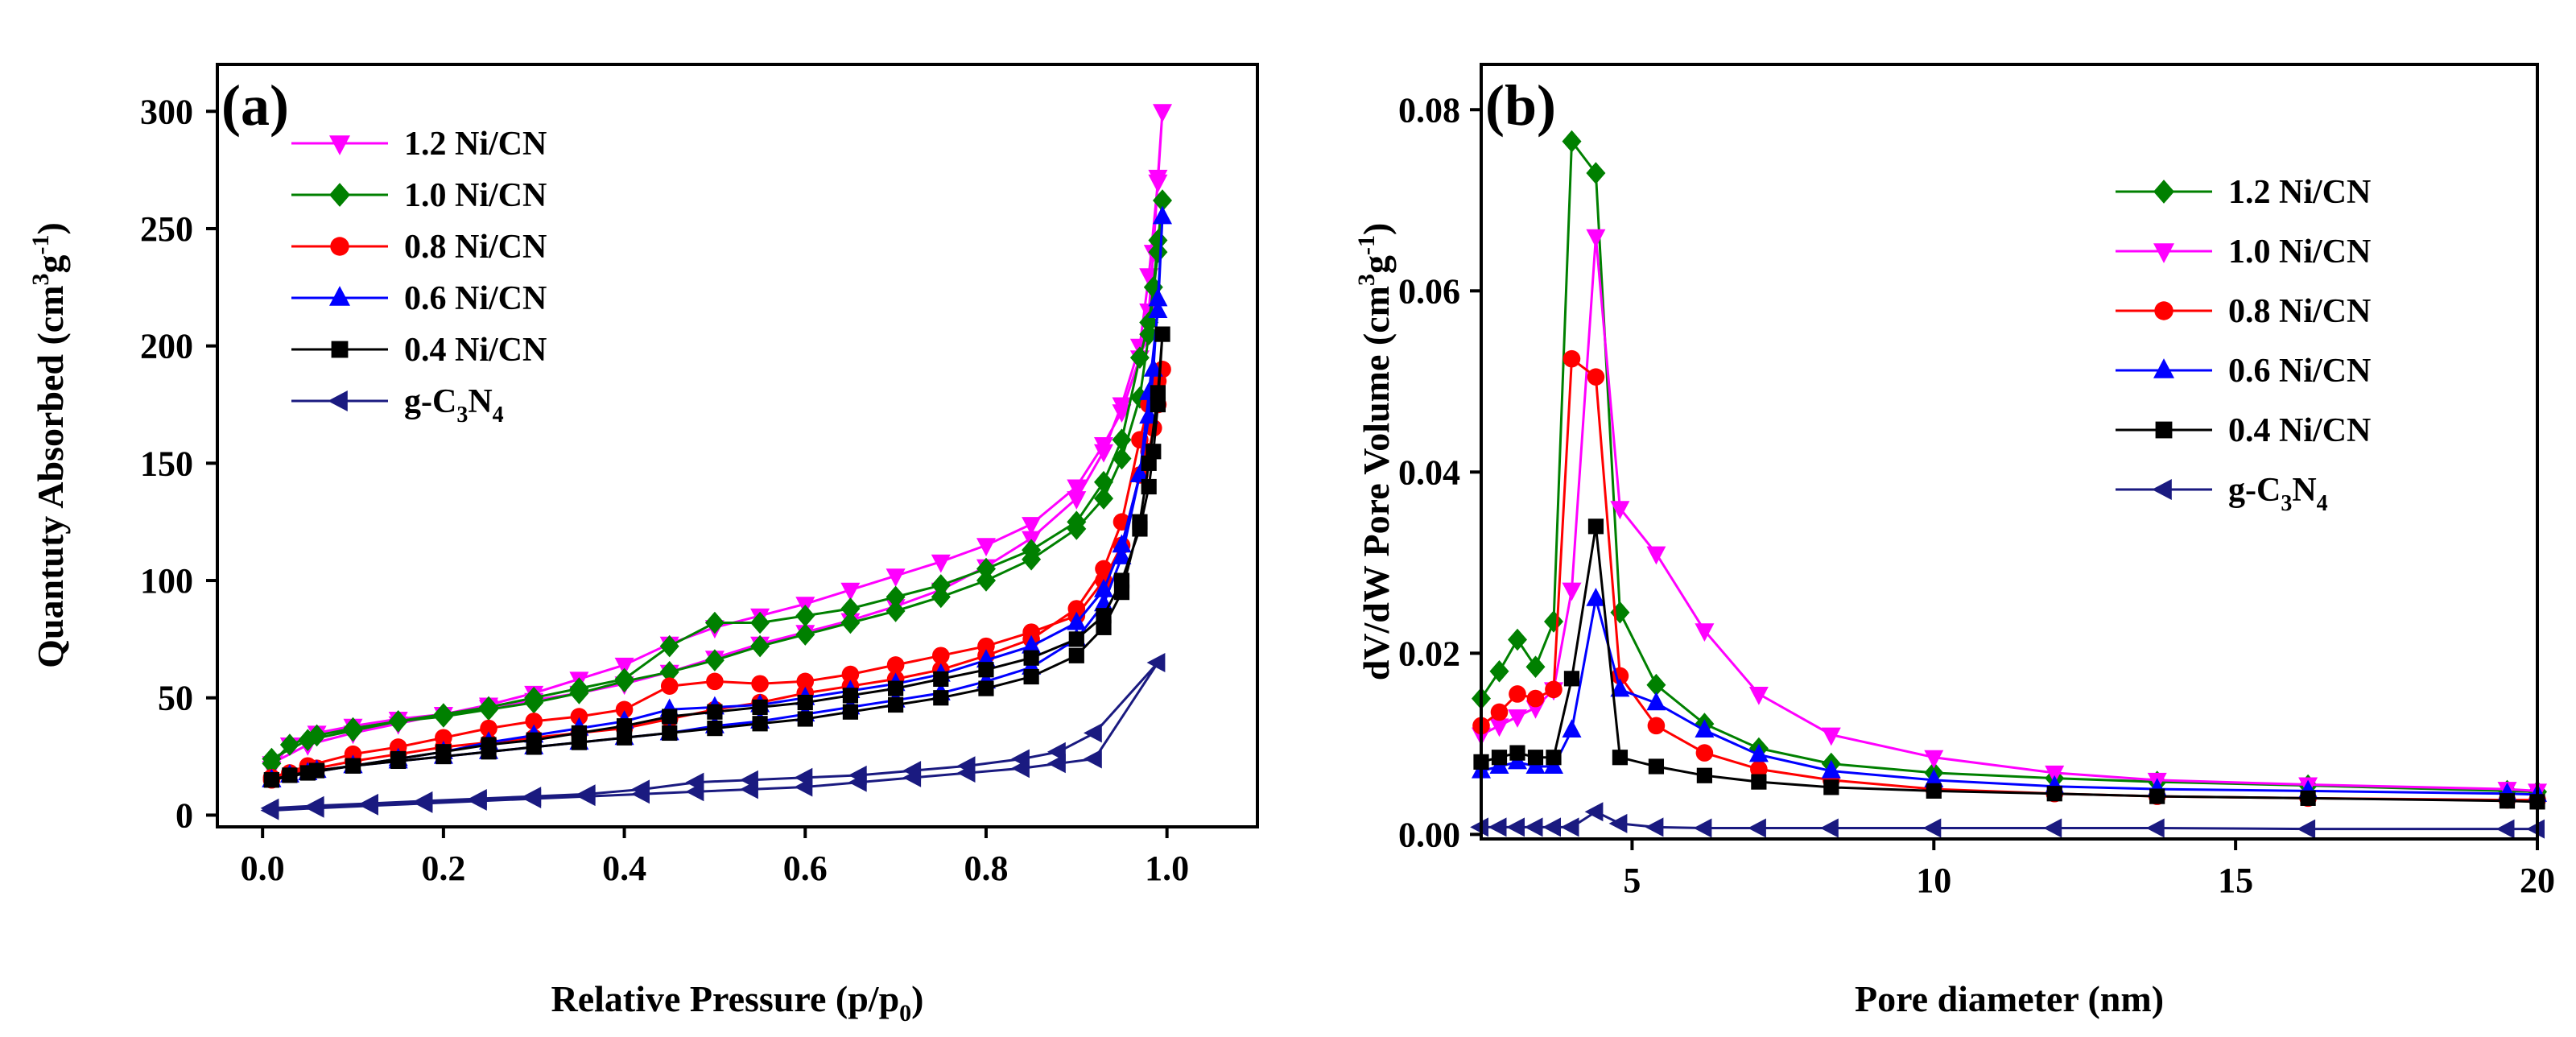 The image size is (2576, 1037). I want to click on panel-a-x-tick-label: 0.6, so click(805, 868).